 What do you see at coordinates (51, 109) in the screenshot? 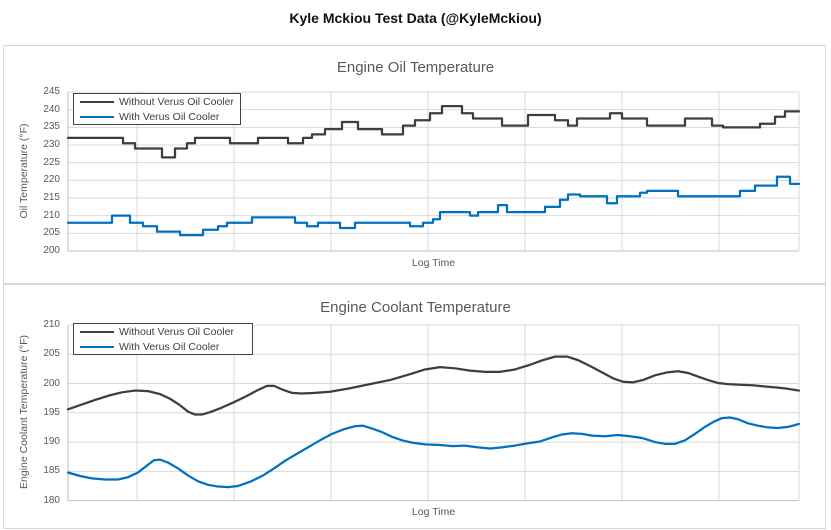
I see `y-tick-label: 240` at bounding box center [51, 109].